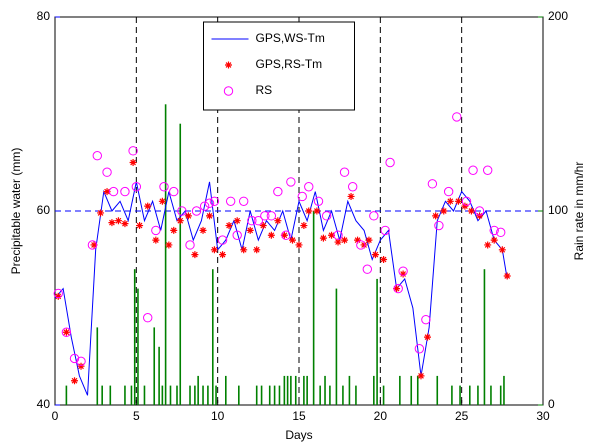  Describe the element at coordinates (44, 210) in the screenshot. I see `y-tick-label: 60` at that location.